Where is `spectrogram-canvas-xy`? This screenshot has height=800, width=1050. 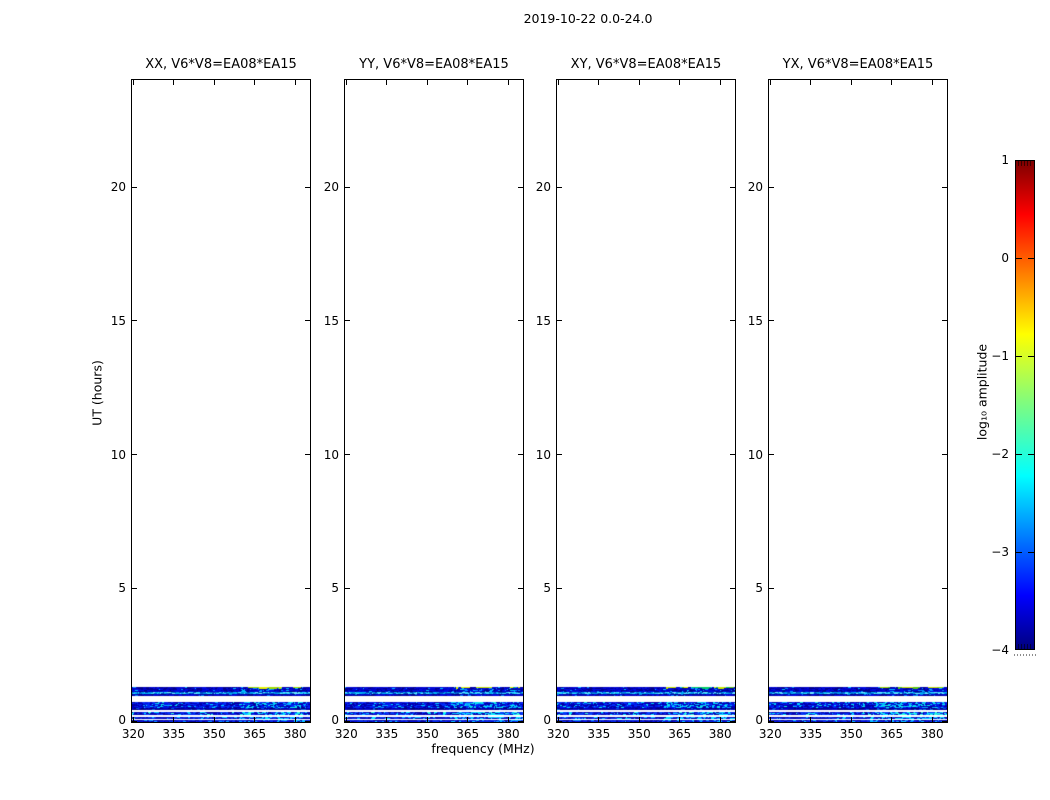
spectrogram-canvas-xy is located at coordinates (646, 401).